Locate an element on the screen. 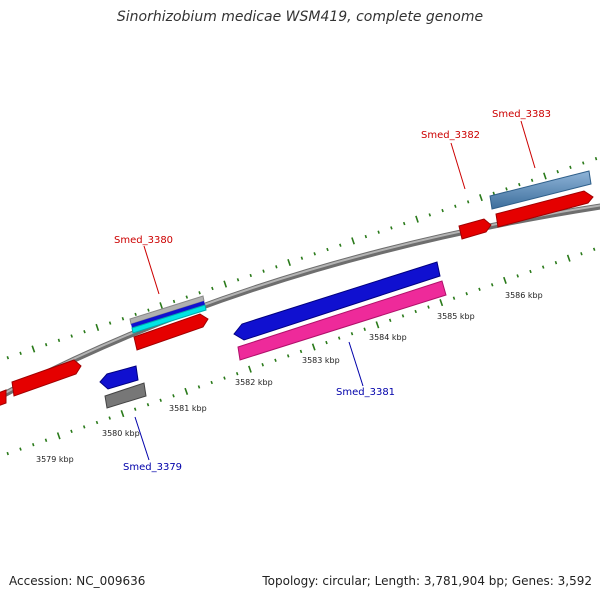 Image resolution: width=600 pixels, height=600 pixels. feature-bar-cyan is located at coordinates (169, 319).